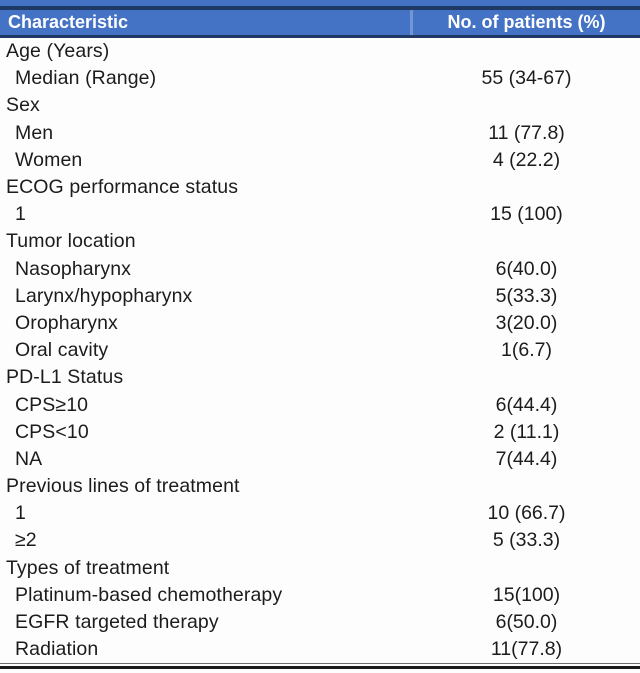 The height and width of the screenshot is (673, 640). Describe the element at coordinates (320, 51) in the screenshot. I see `table-row: Age (Years)` at that location.